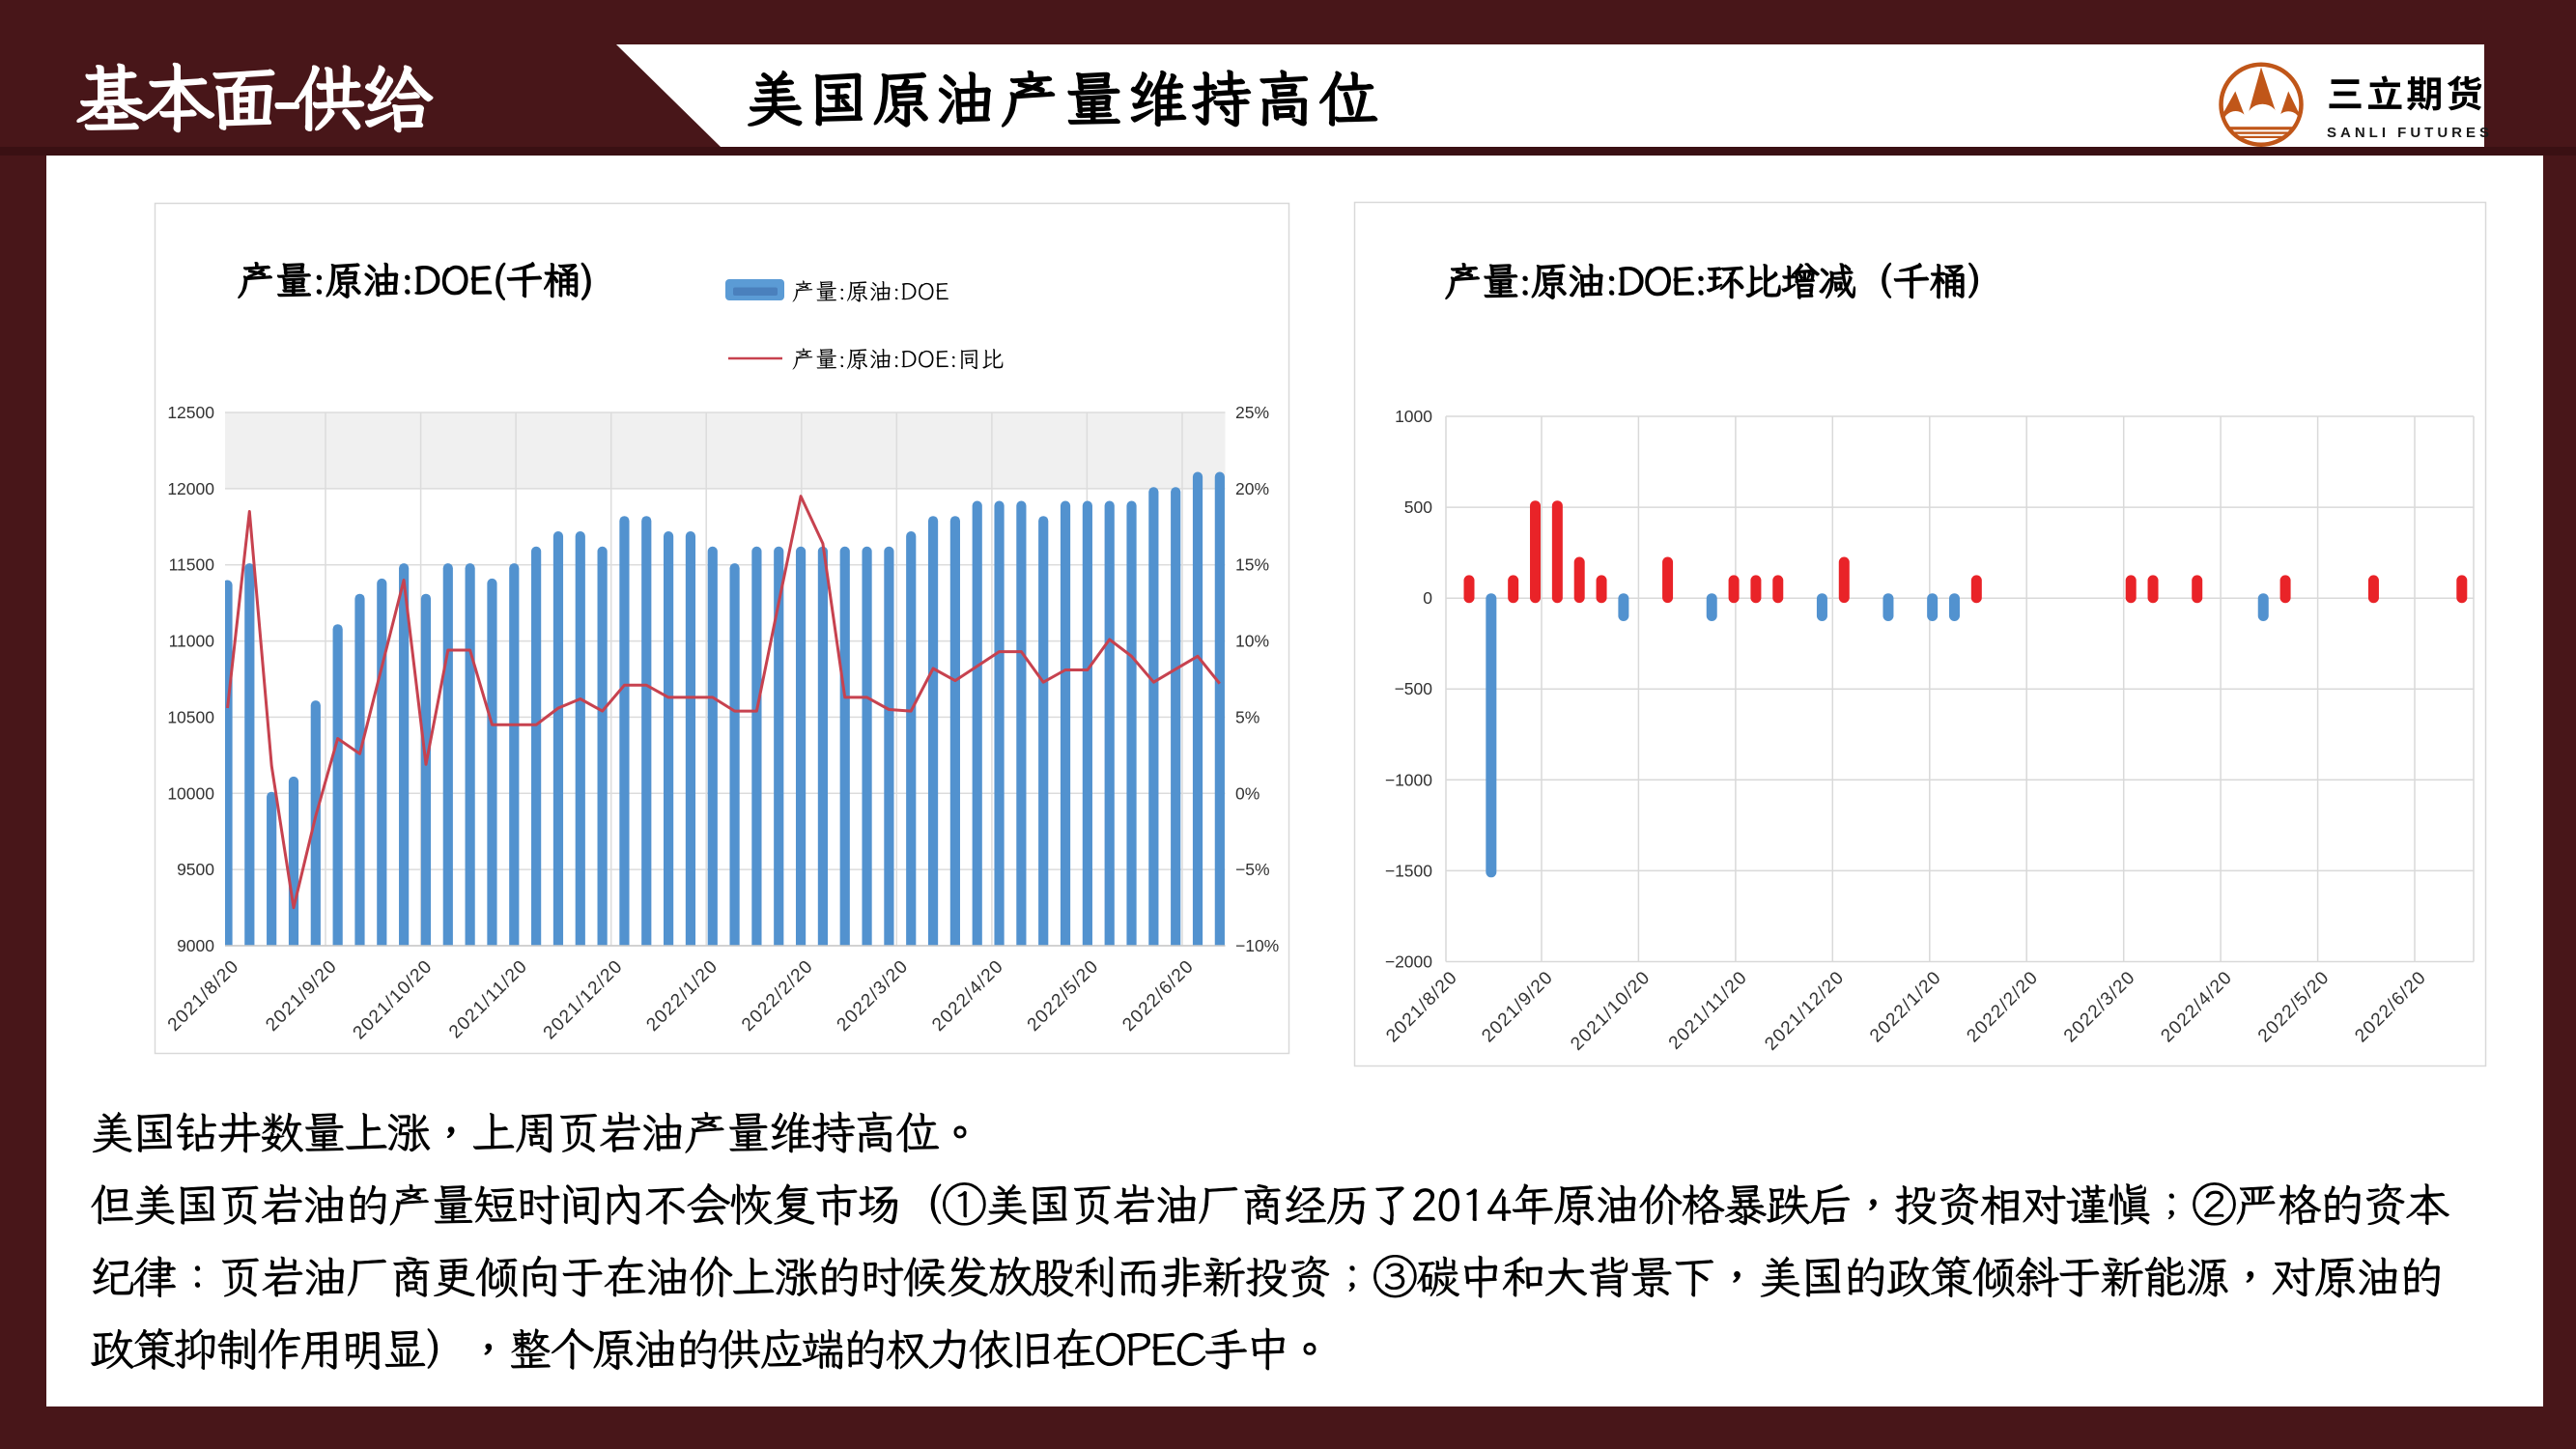  What do you see at coordinates (1247, 716) in the screenshot?
I see `svg-text: 5%` at bounding box center [1247, 716].